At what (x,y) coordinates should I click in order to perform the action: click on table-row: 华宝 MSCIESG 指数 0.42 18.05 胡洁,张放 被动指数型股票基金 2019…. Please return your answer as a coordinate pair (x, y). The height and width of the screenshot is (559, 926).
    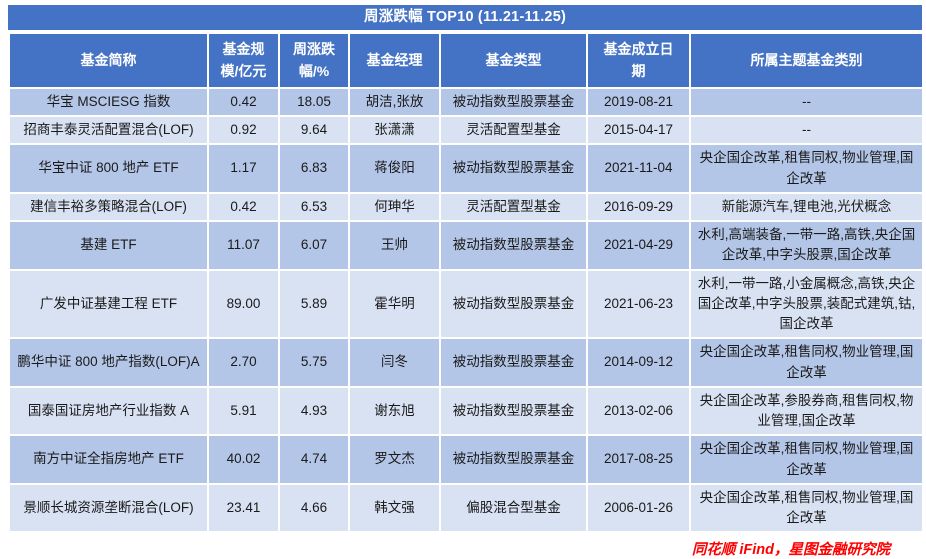
    Looking at the image, I should click on (466, 102).